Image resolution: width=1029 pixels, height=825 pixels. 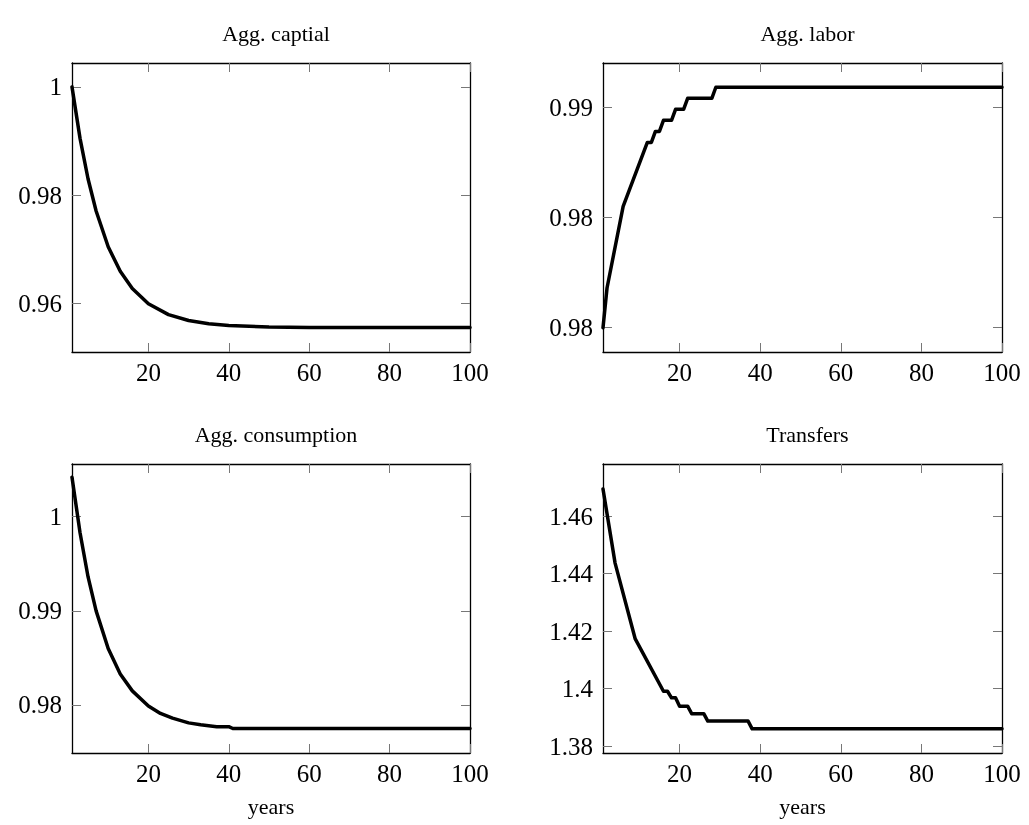 I want to click on chart-title: Agg. captial, so click(x=276, y=33).